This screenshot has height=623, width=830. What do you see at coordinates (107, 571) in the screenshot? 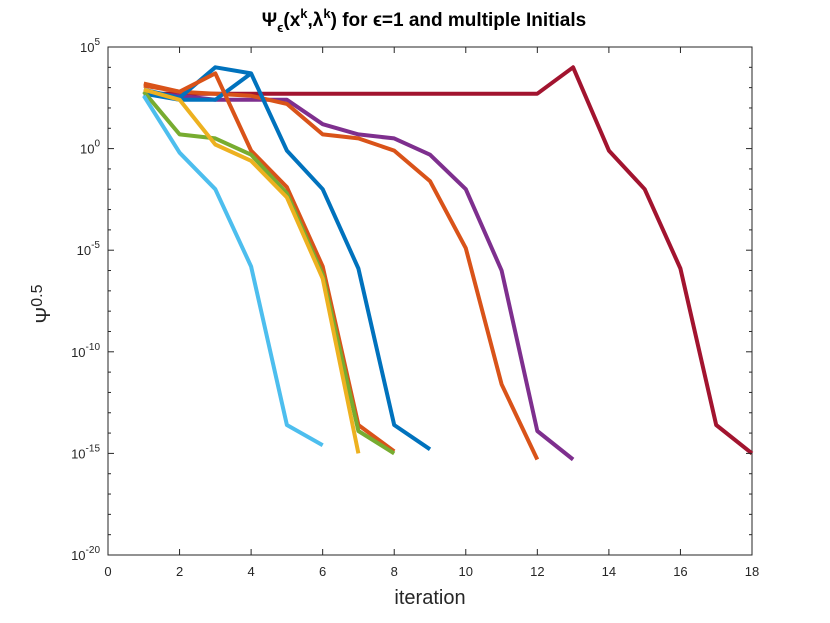
I see `x-tick-label: 0` at bounding box center [107, 571].